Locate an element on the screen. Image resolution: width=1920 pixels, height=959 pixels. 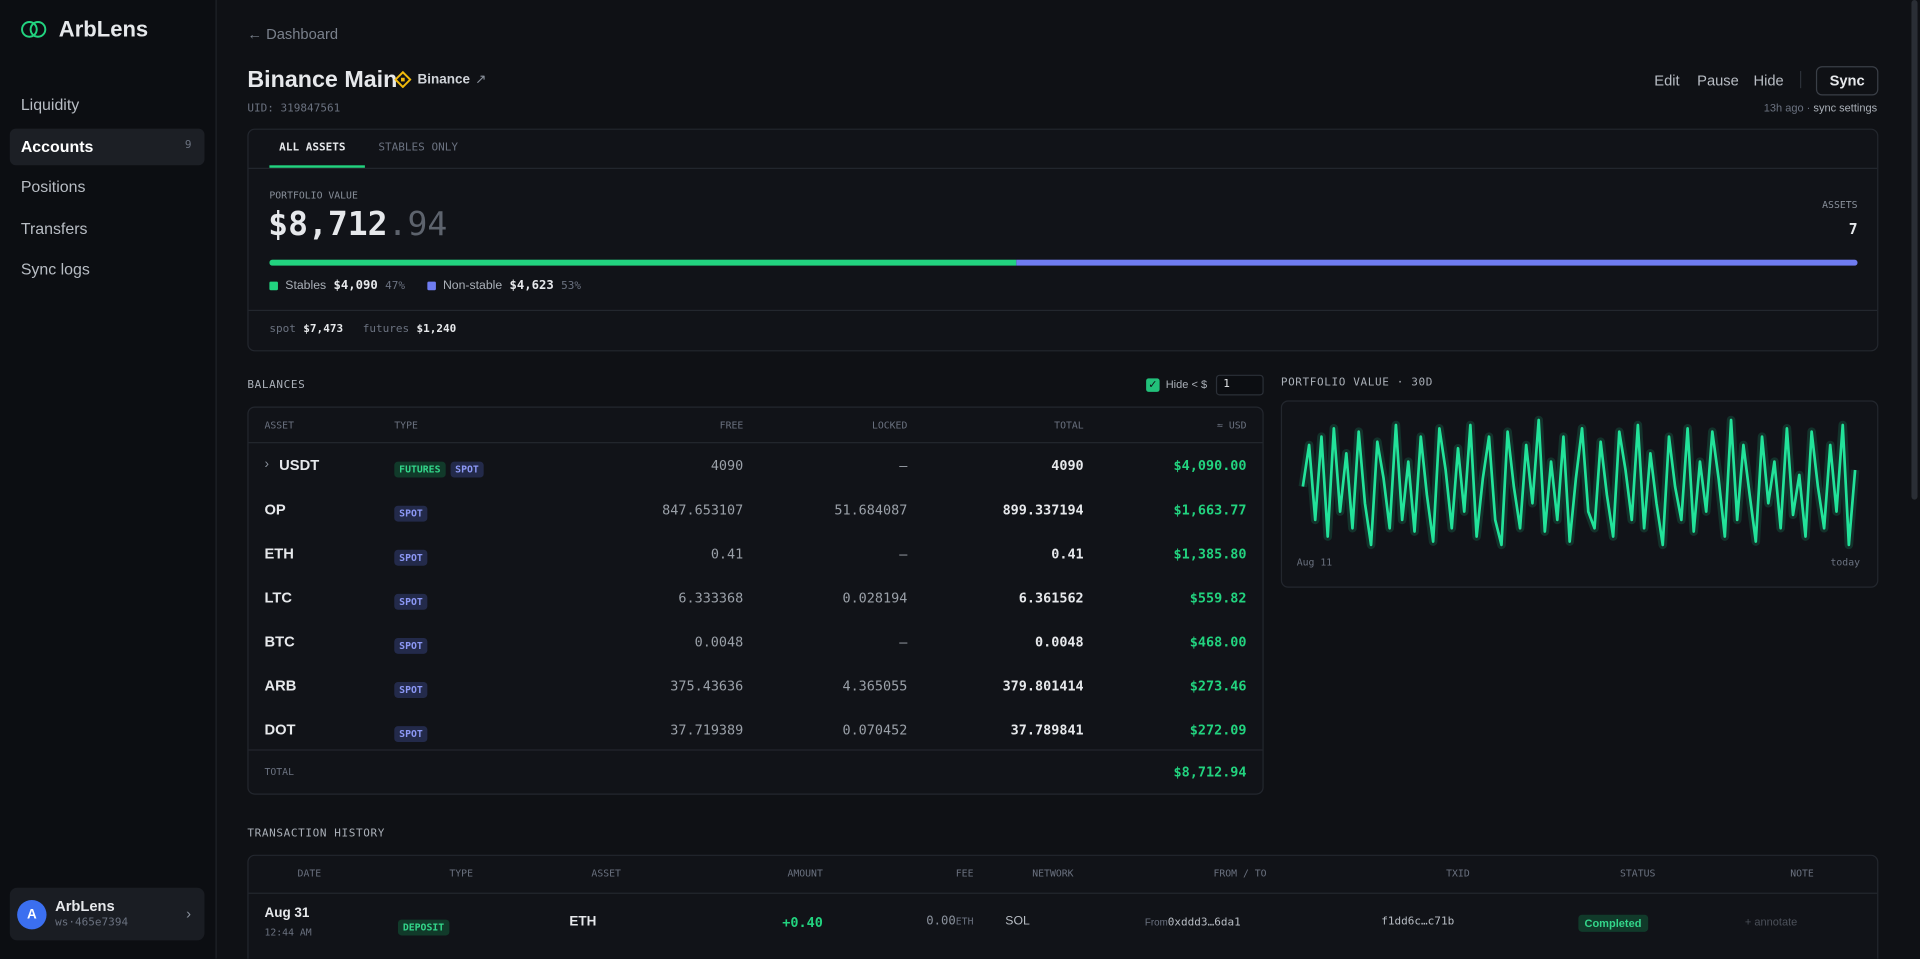
value-cents: .94 is located at coordinates (417, 224).